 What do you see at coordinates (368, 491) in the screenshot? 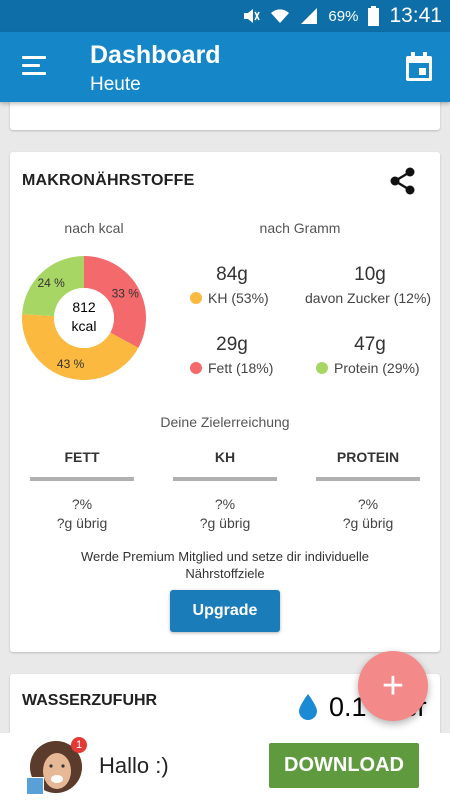
I see `goal-protein: PROTEIN ?% ?g übrig` at bounding box center [368, 491].